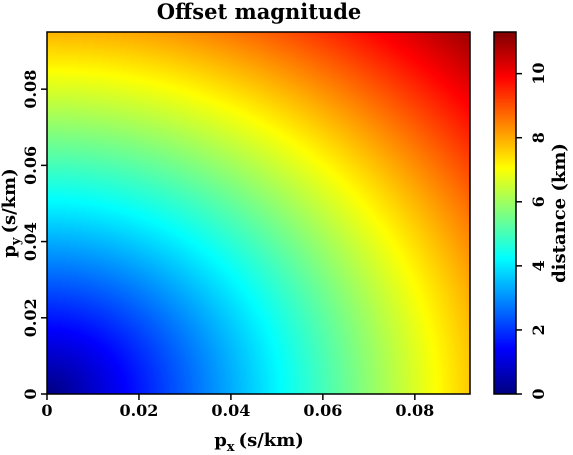  What do you see at coordinates (30, 165) in the screenshot?
I see `y-tick-label: 0.06` at bounding box center [30, 165].